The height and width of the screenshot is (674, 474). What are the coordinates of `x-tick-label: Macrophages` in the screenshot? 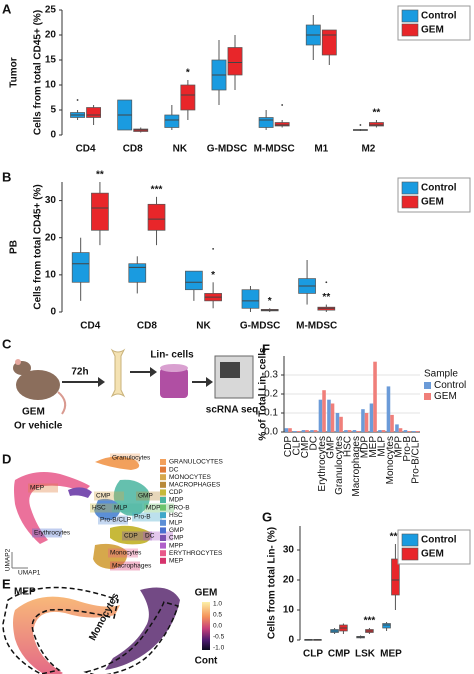 It's located at (356, 466).